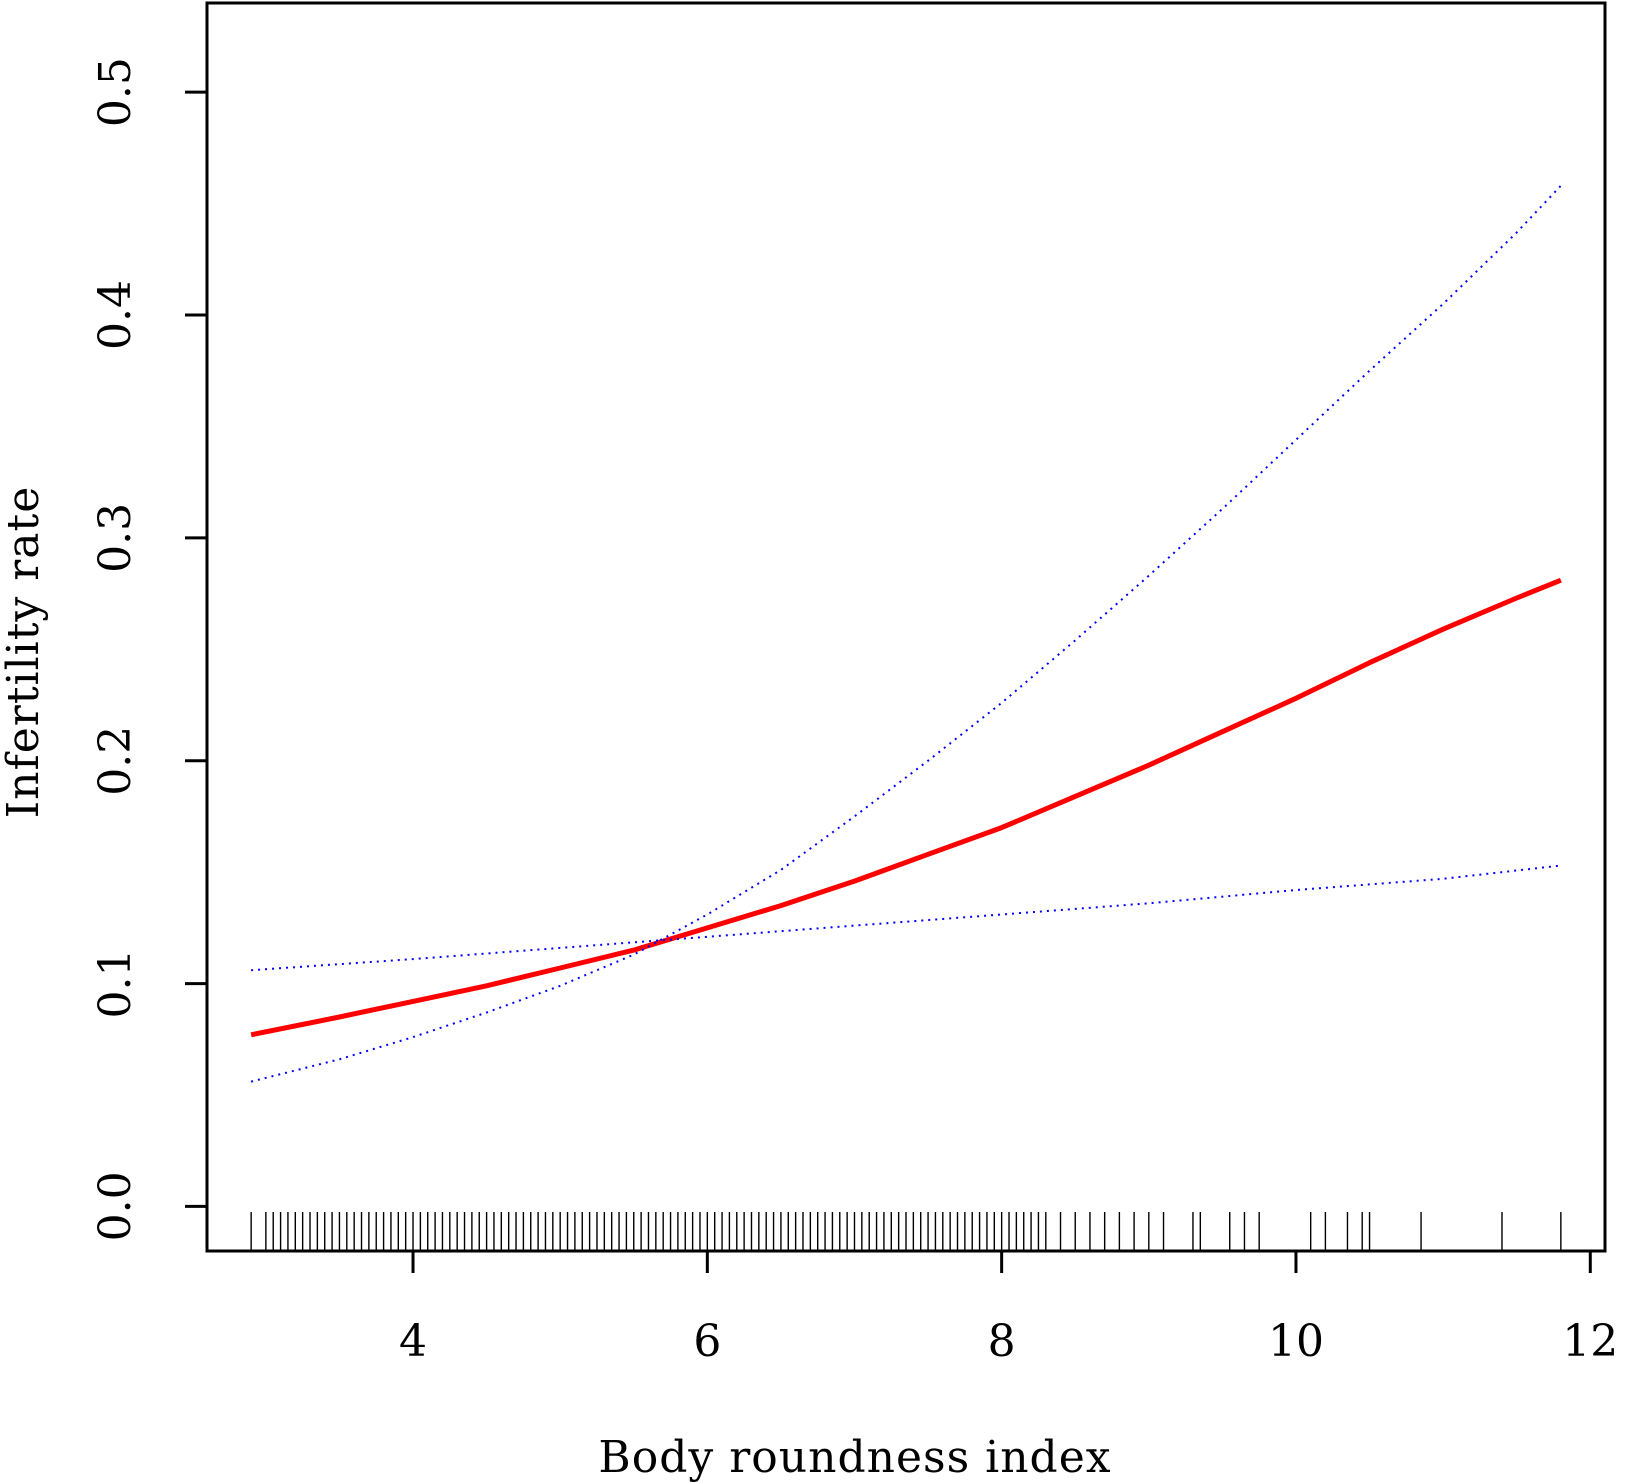 This screenshot has height=1482, width=1638. Describe the element at coordinates (115, 1206) in the screenshot. I see `y-tick-label: 0.0` at that location.